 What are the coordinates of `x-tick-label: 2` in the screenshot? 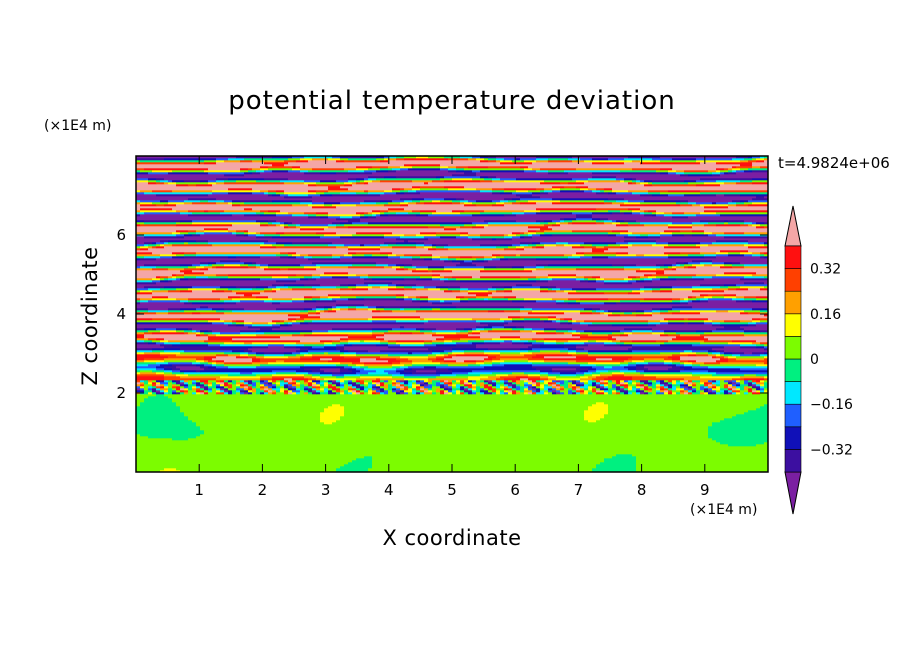 It's located at (263, 490).